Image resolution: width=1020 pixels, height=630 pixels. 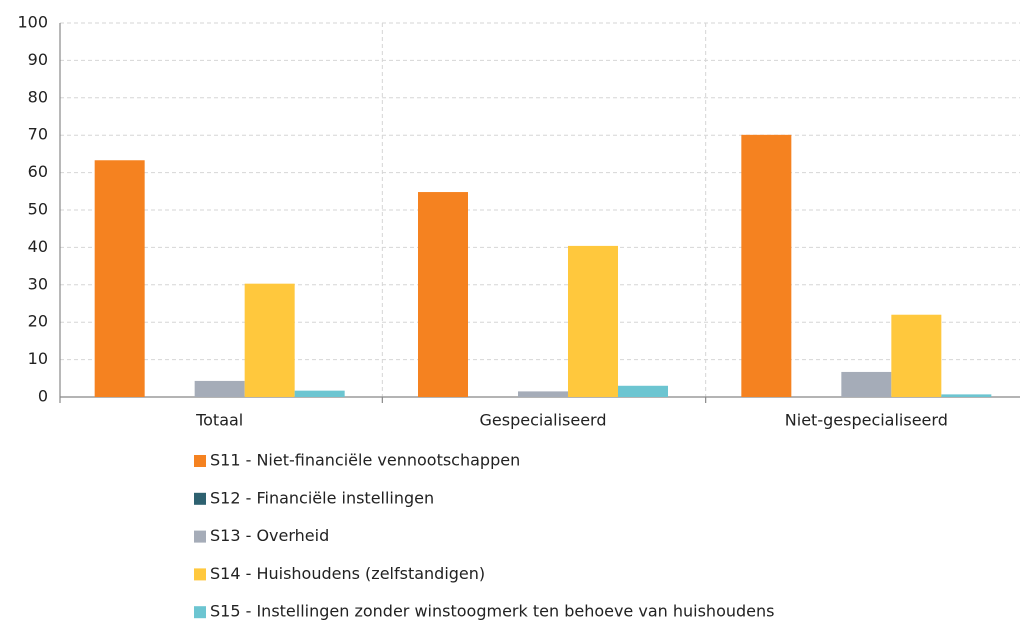 I want to click on y-tick-label: 10, so click(x=38, y=358).